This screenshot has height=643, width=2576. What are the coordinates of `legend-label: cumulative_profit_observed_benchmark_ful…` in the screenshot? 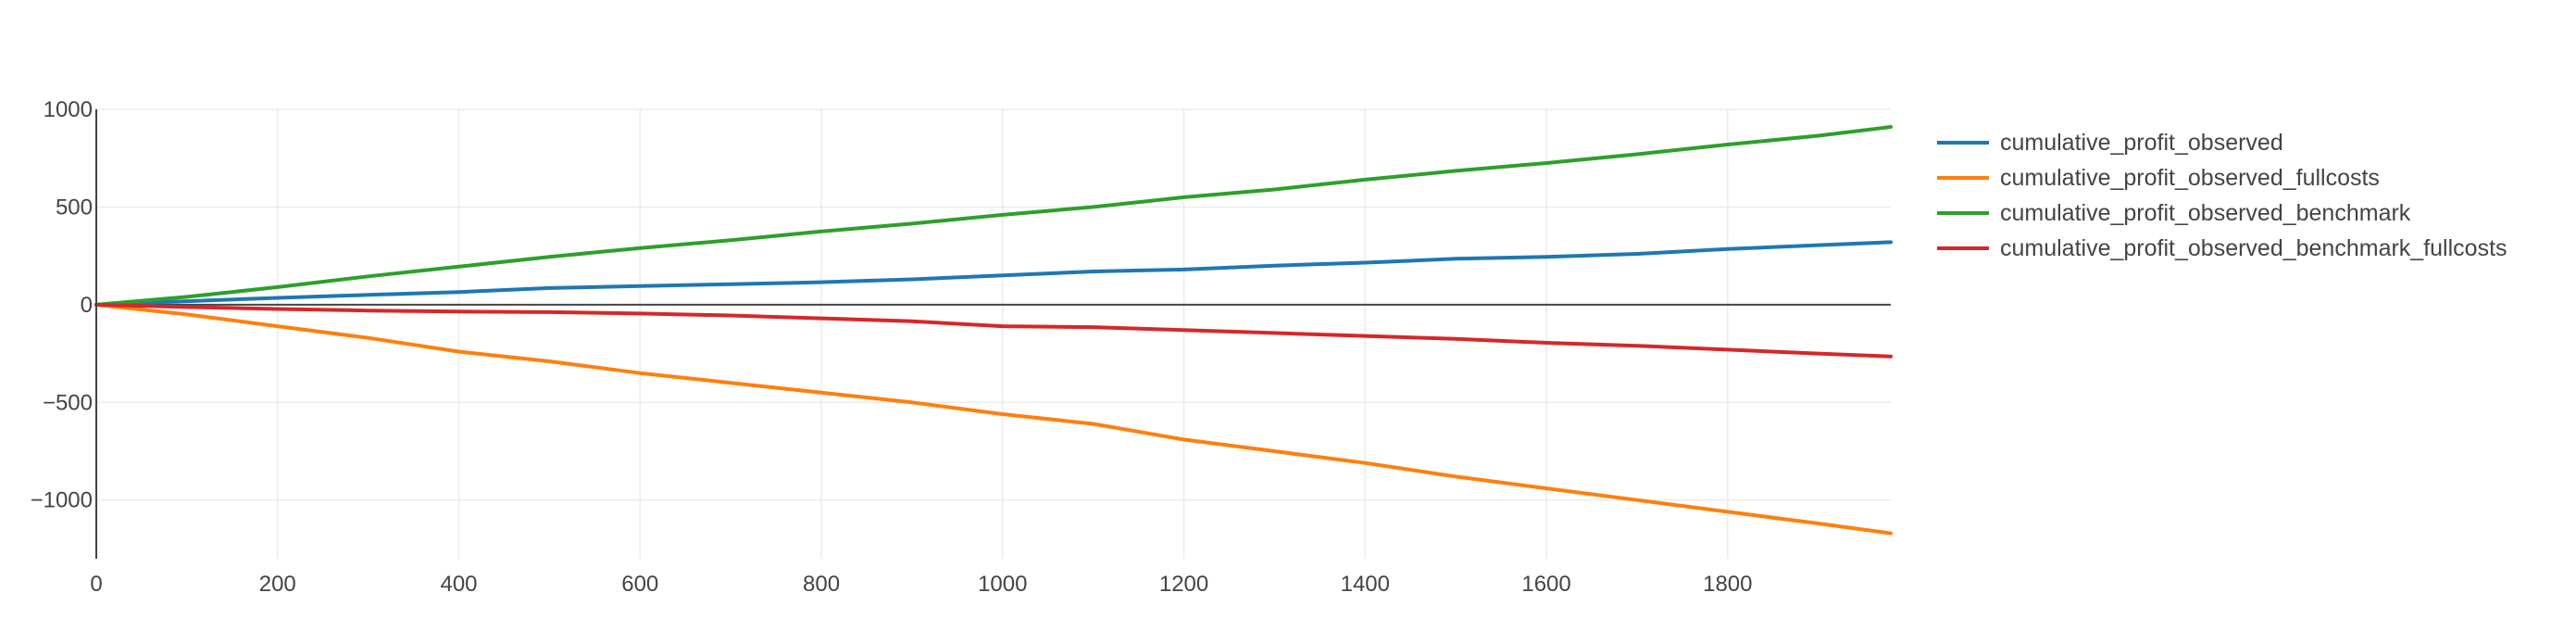 It's located at (2253, 248).